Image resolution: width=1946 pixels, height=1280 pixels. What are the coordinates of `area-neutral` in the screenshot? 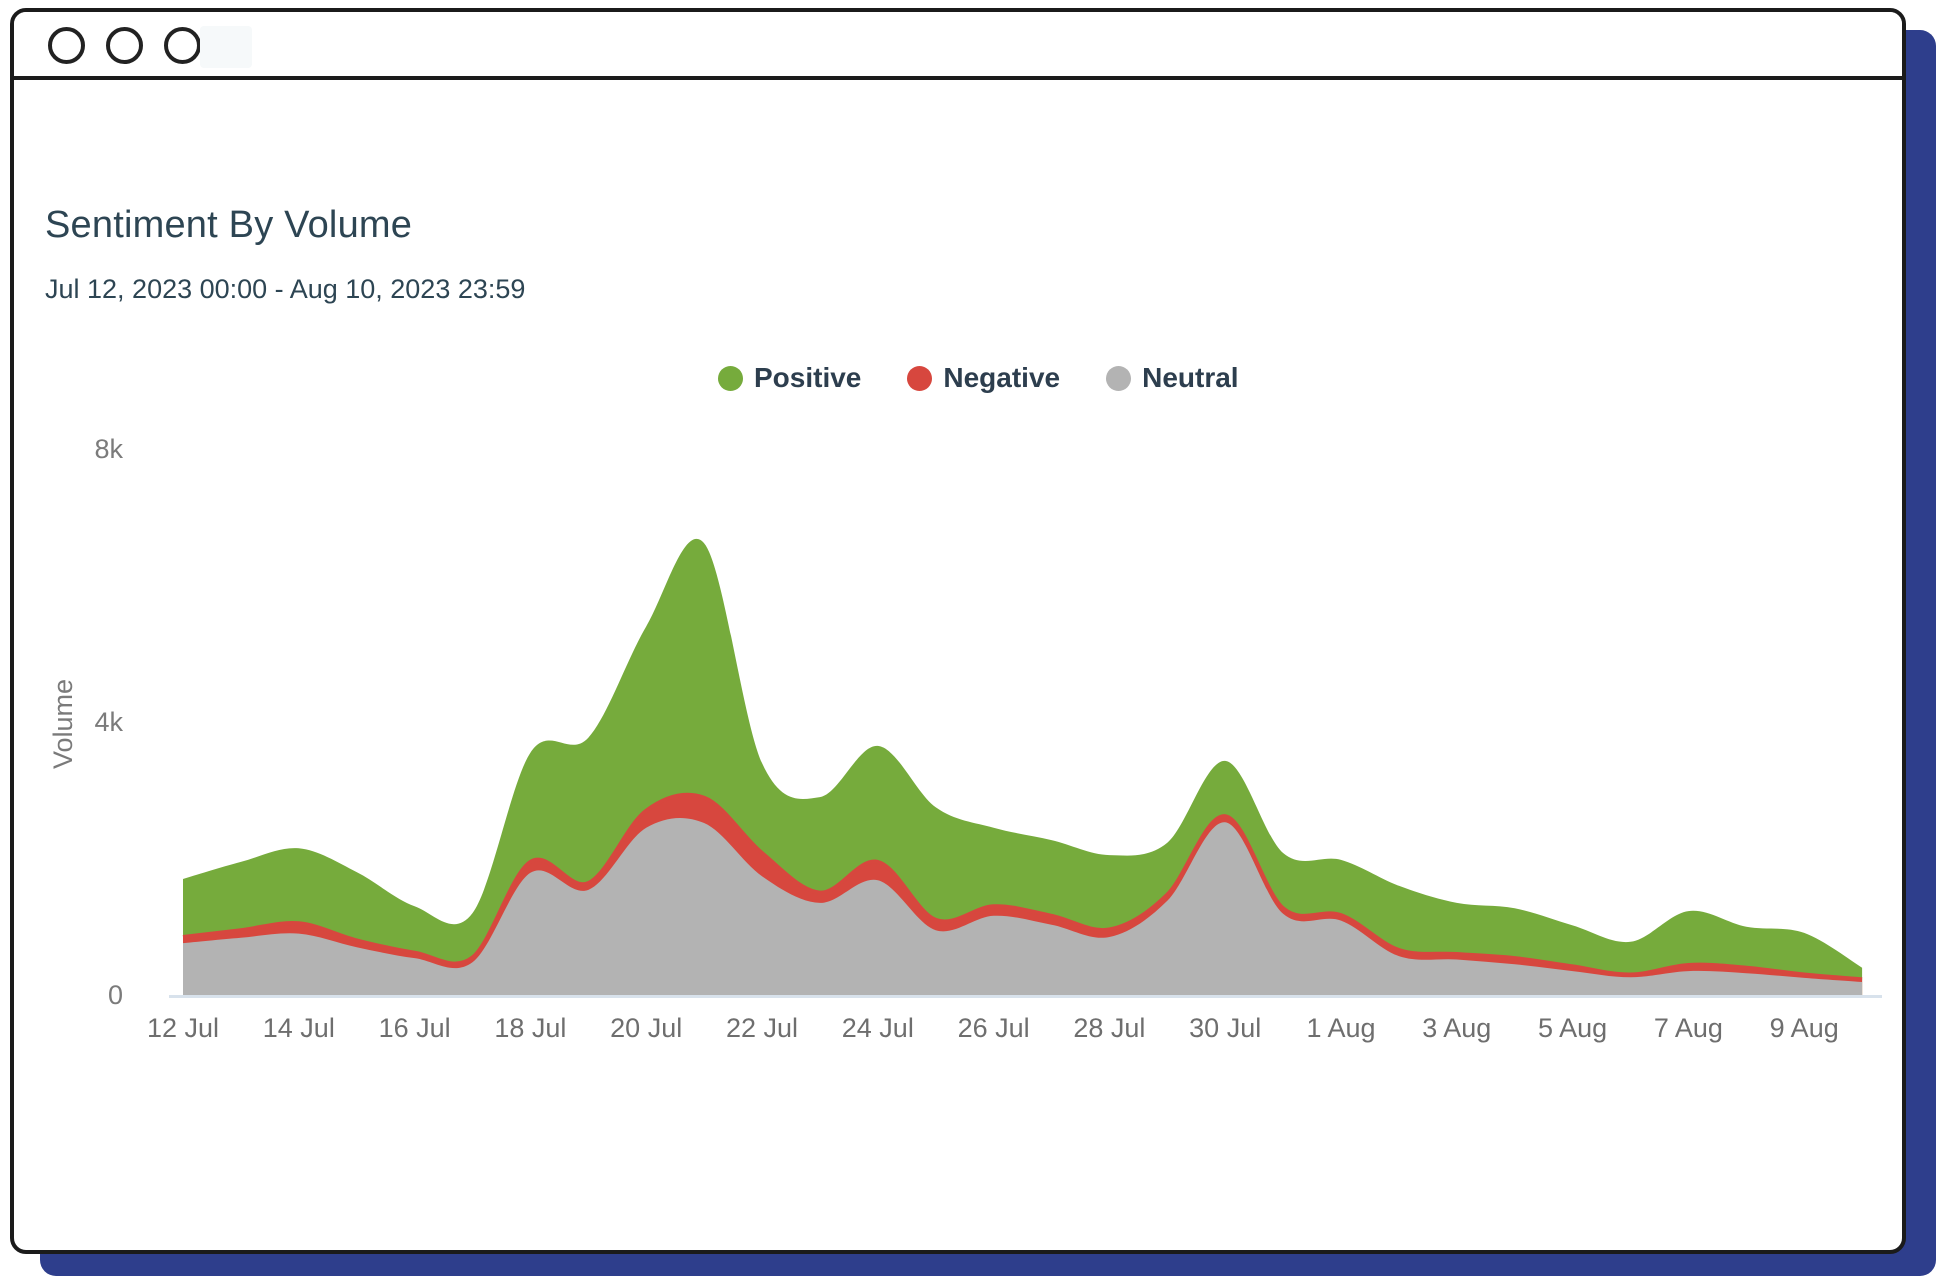 It's located at (1023, 906).